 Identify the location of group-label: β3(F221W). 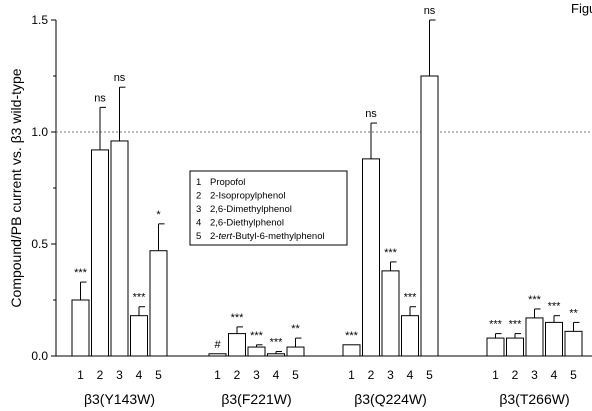
(256, 399).